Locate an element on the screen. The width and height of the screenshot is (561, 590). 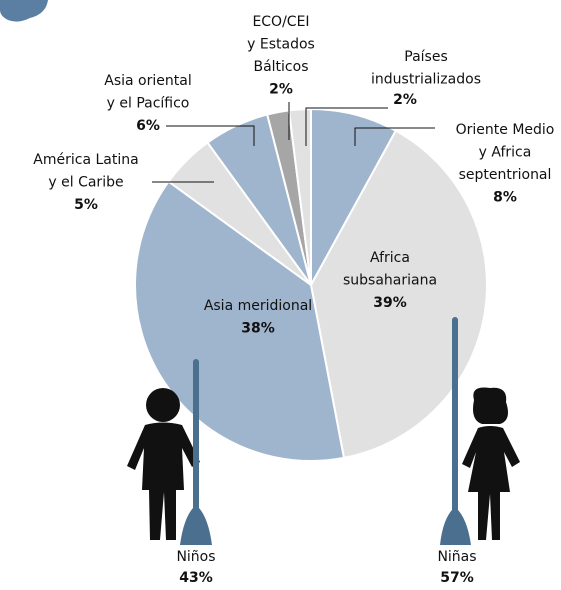
figure-label: Niñas is located at coordinates (456, 557).